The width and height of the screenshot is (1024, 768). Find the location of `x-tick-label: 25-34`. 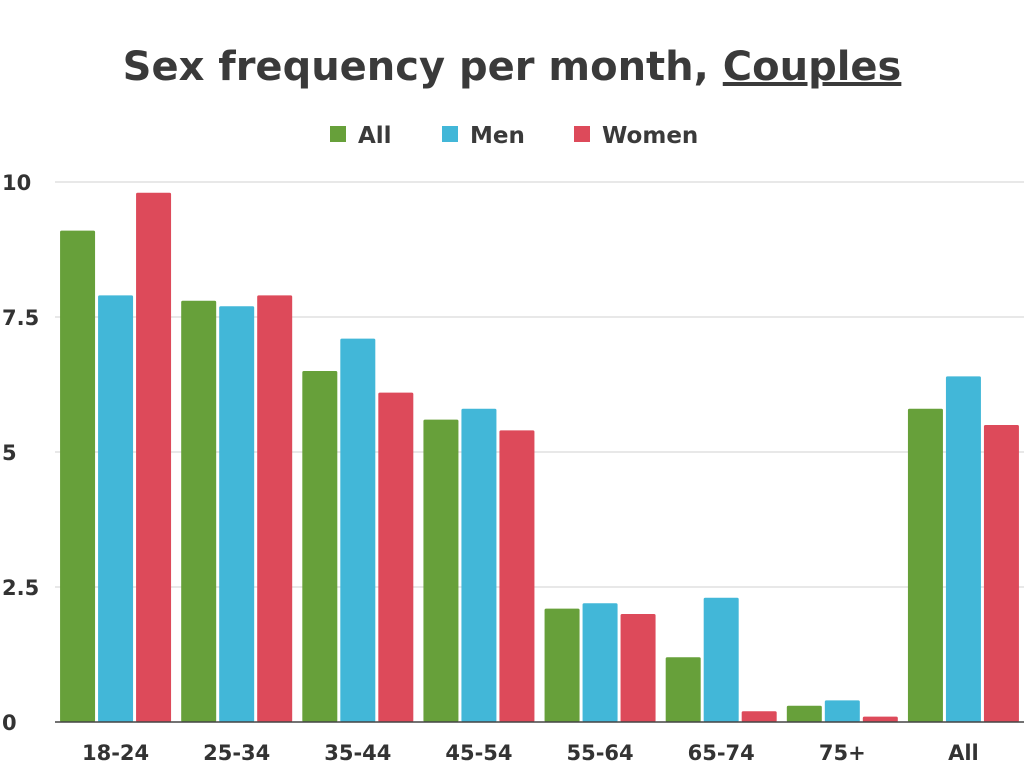

x-tick-label: 25-34 is located at coordinates (236, 753).